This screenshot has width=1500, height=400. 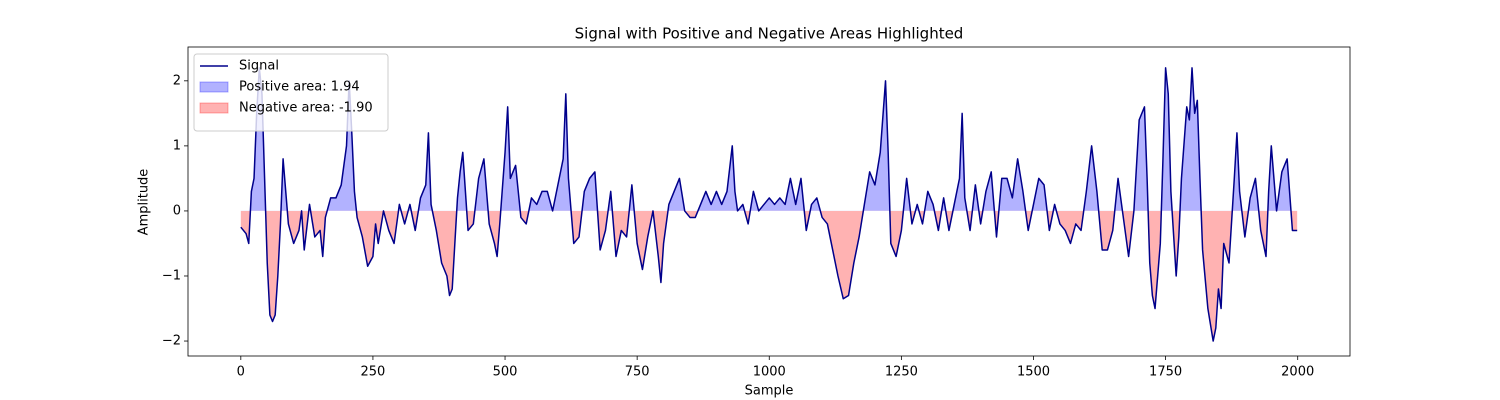 I want to click on y-tick-label: 0, so click(x=177, y=210).